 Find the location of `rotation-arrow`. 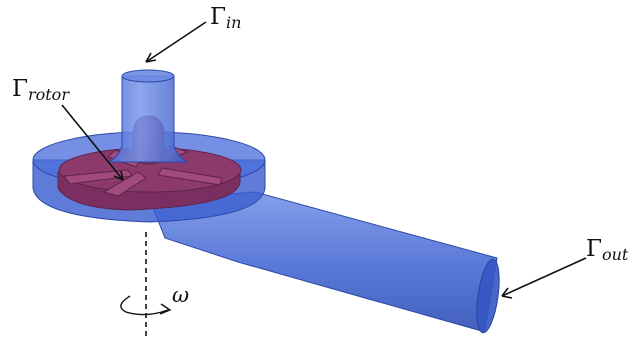

rotation-arrow is located at coordinates (146, 305).